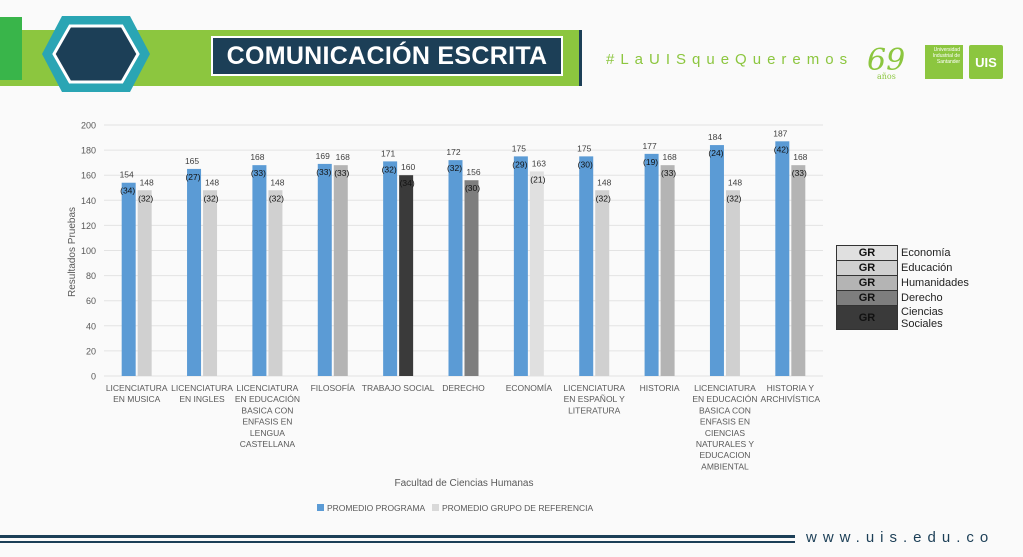 The width and height of the screenshot is (1023, 557). I want to click on x-axis-label: Facultad de Ciencias Humanas, so click(464, 483).